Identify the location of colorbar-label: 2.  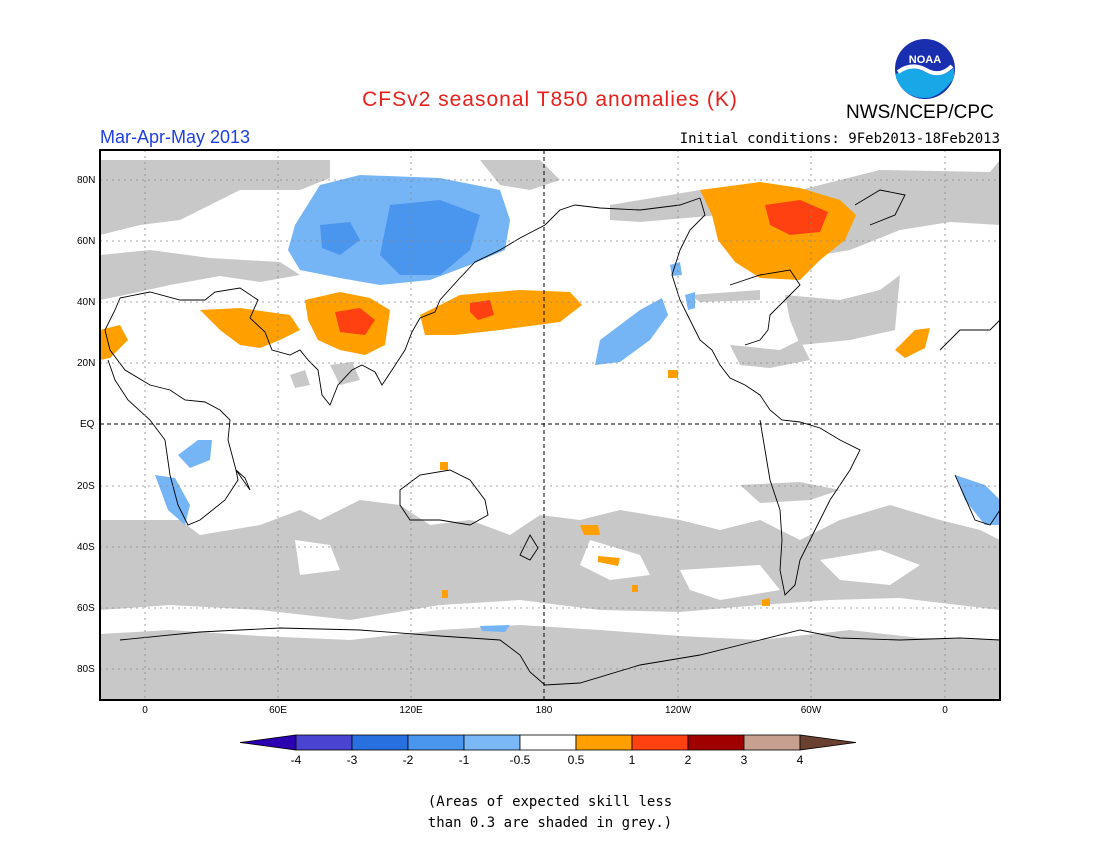
(688, 760).